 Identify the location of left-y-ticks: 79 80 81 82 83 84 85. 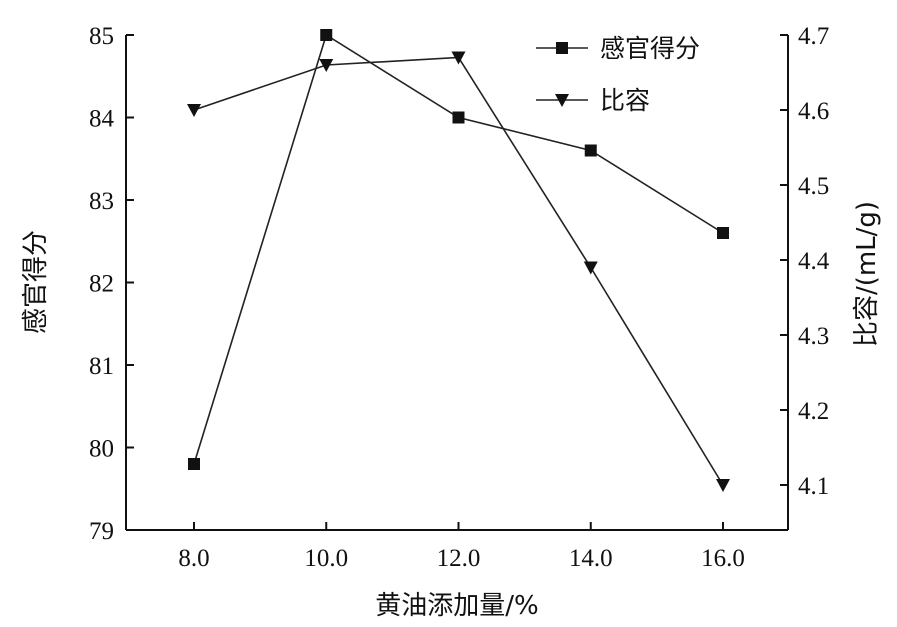
(111, 284).